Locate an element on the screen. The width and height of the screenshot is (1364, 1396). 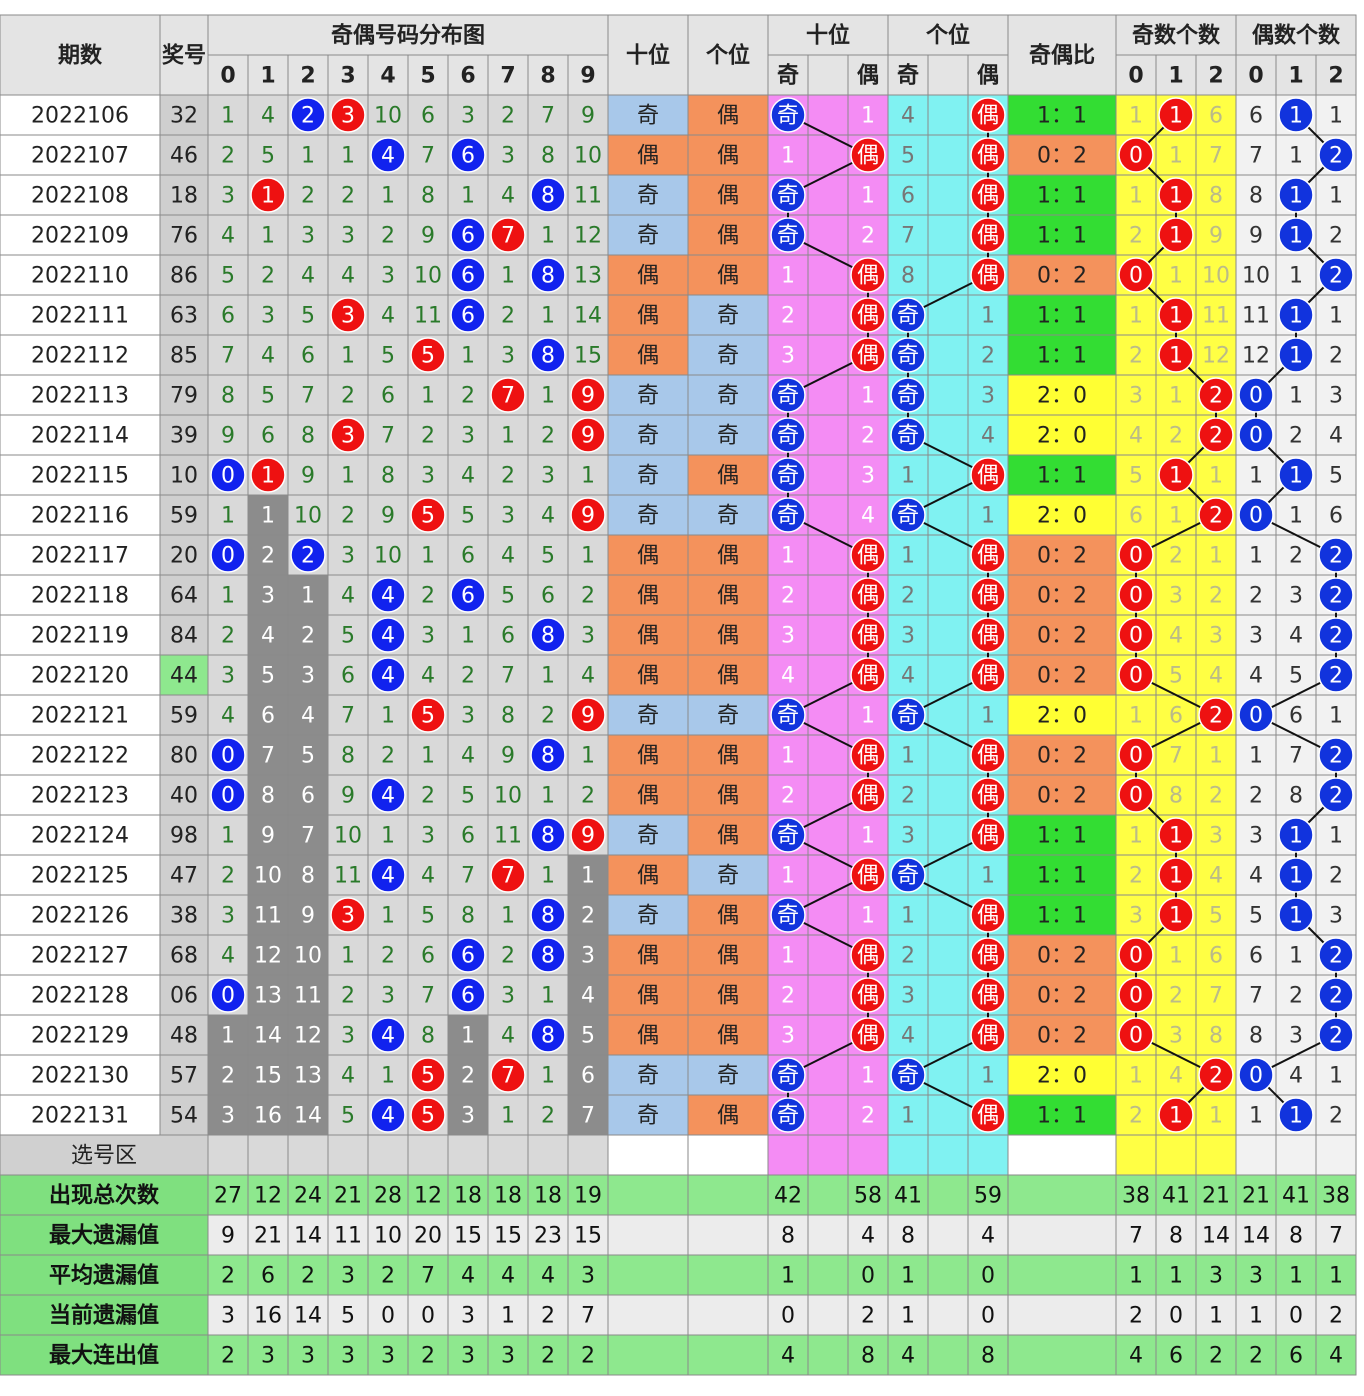
dist-cell: 10 is located at coordinates (388, 556).